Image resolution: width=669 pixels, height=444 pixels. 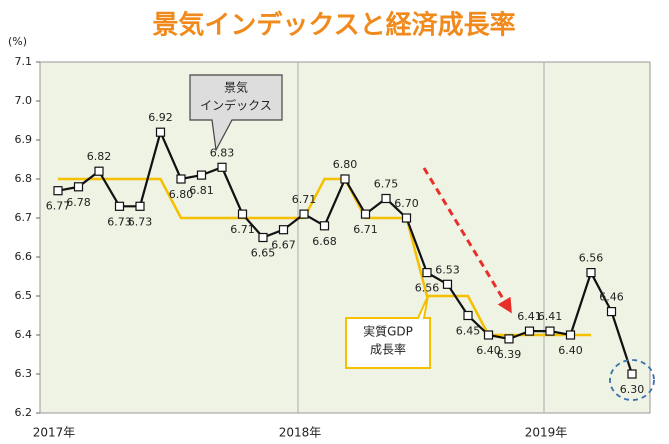 What do you see at coordinates (24, 100) in the screenshot?
I see `y-tick-label: 7.0` at bounding box center [24, 100].